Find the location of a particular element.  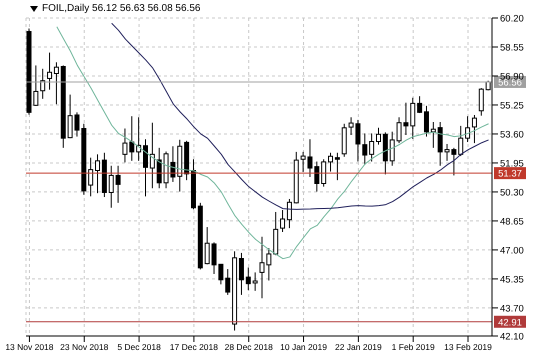

y-tick-label: 58.55 is located at coordinates (512, 48).